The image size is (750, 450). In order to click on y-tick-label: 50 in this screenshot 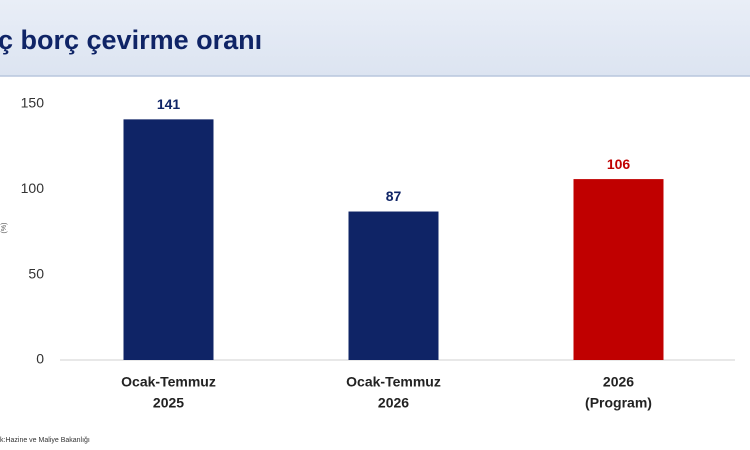, I will do `click(36, 273)`.